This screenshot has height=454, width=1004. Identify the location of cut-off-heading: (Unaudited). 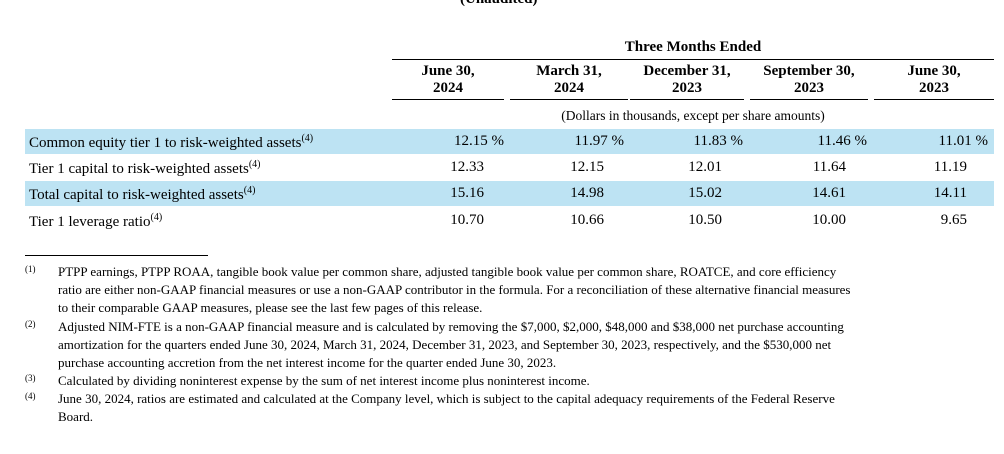
(499, 4).